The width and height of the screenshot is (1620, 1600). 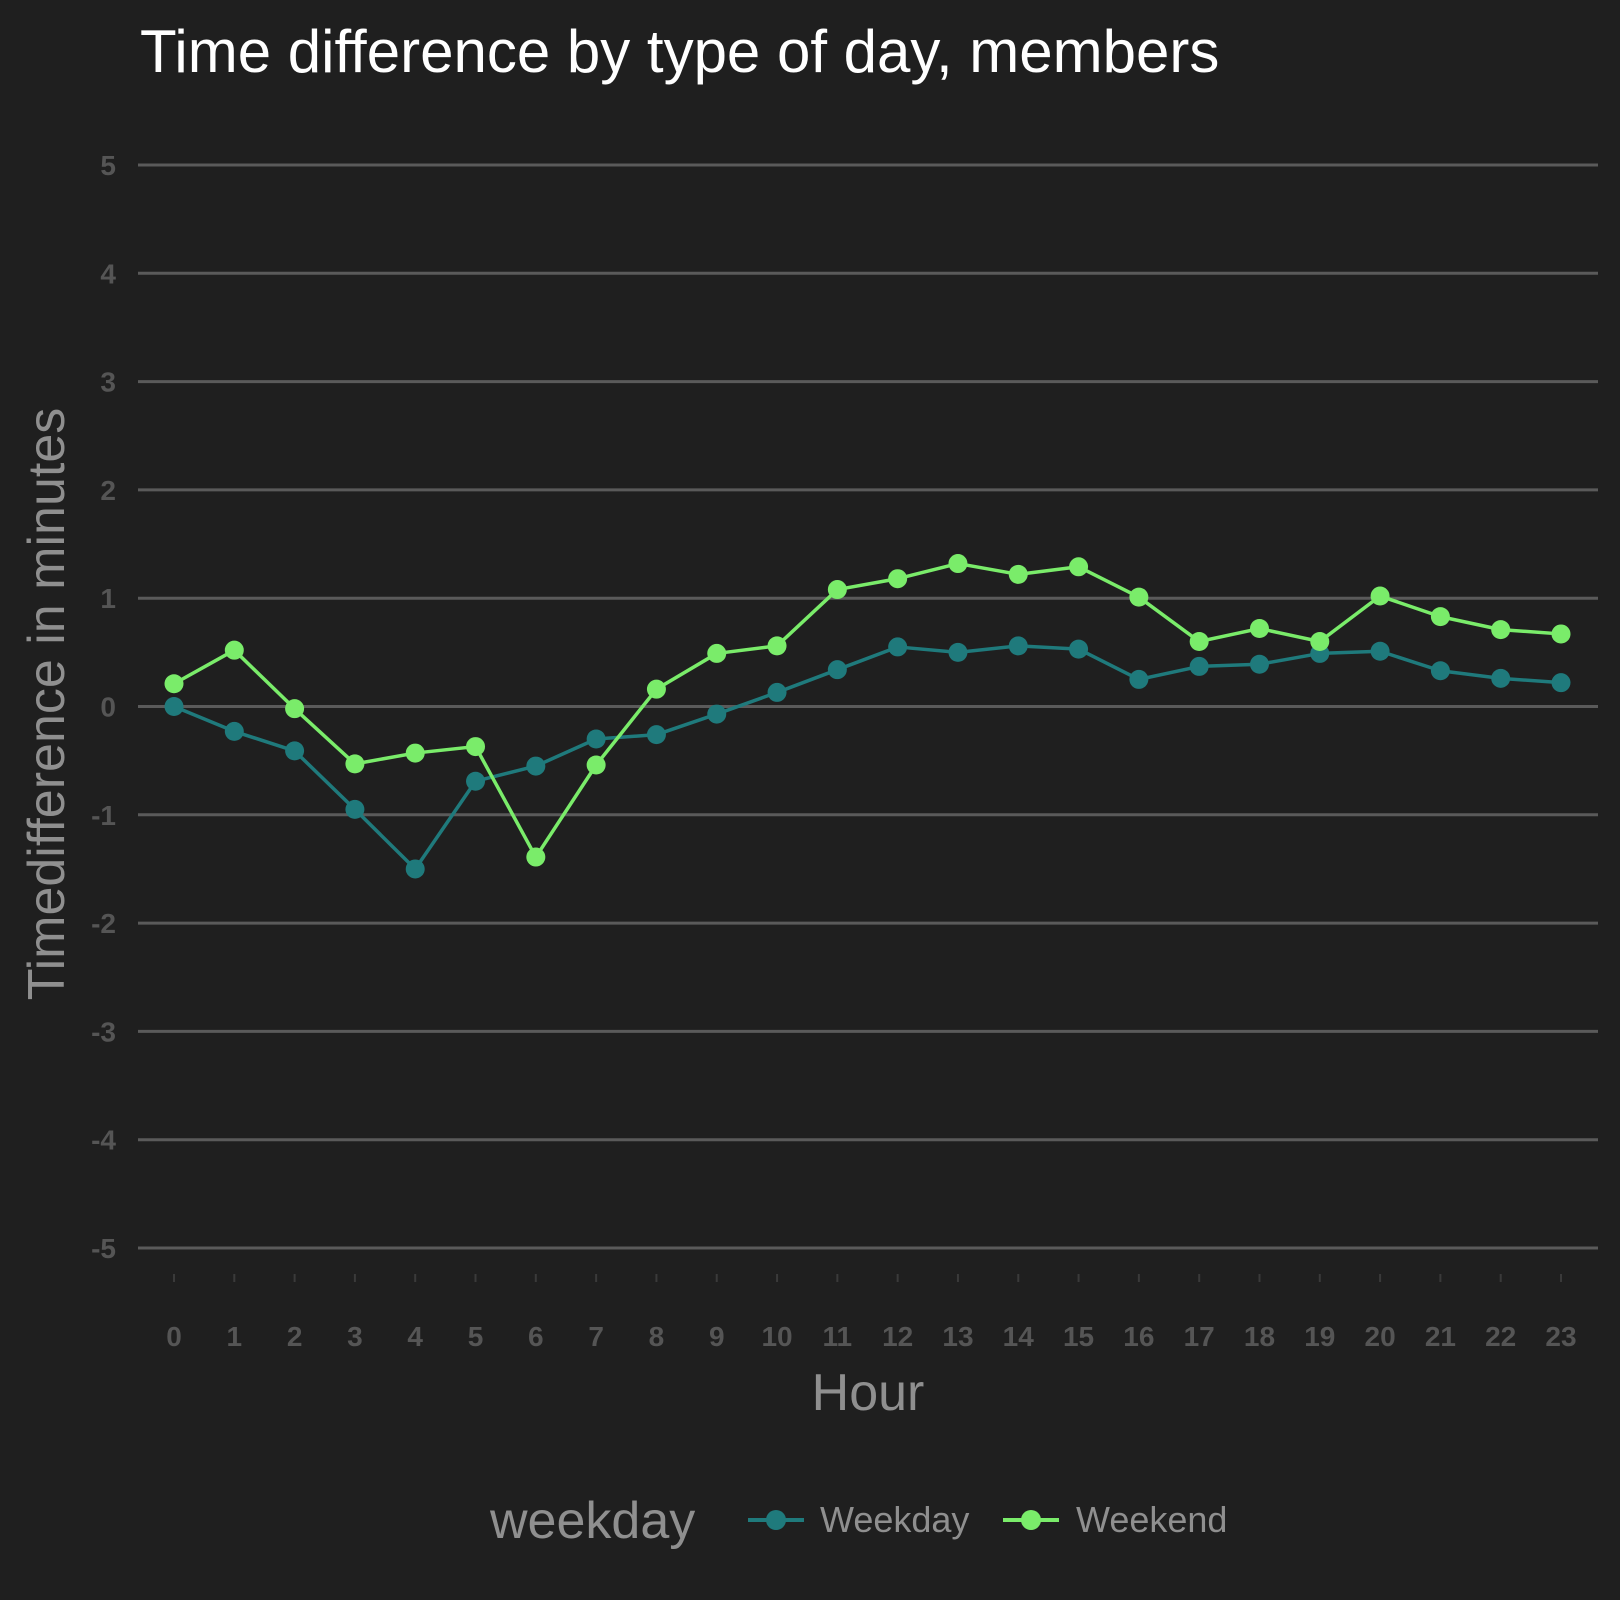 I want to click on y-tick-label: -5, so click(x=103, y=1248).